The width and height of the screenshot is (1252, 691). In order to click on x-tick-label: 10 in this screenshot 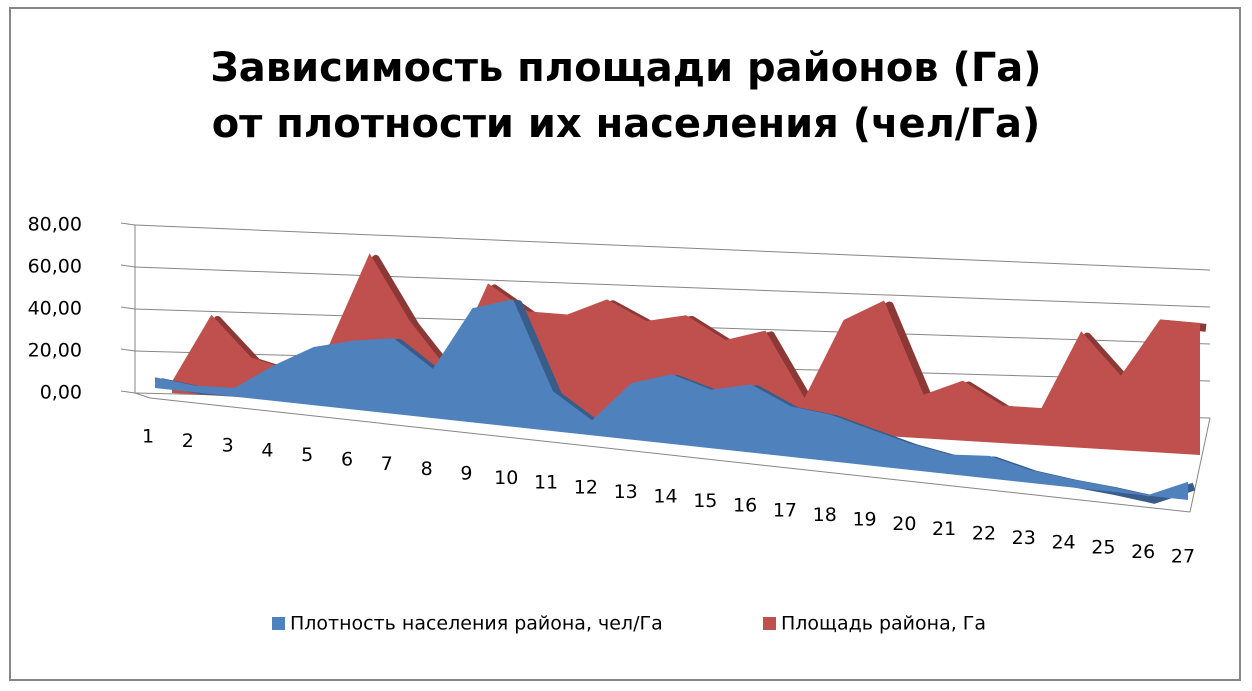, I will do `click(506, 478)`.